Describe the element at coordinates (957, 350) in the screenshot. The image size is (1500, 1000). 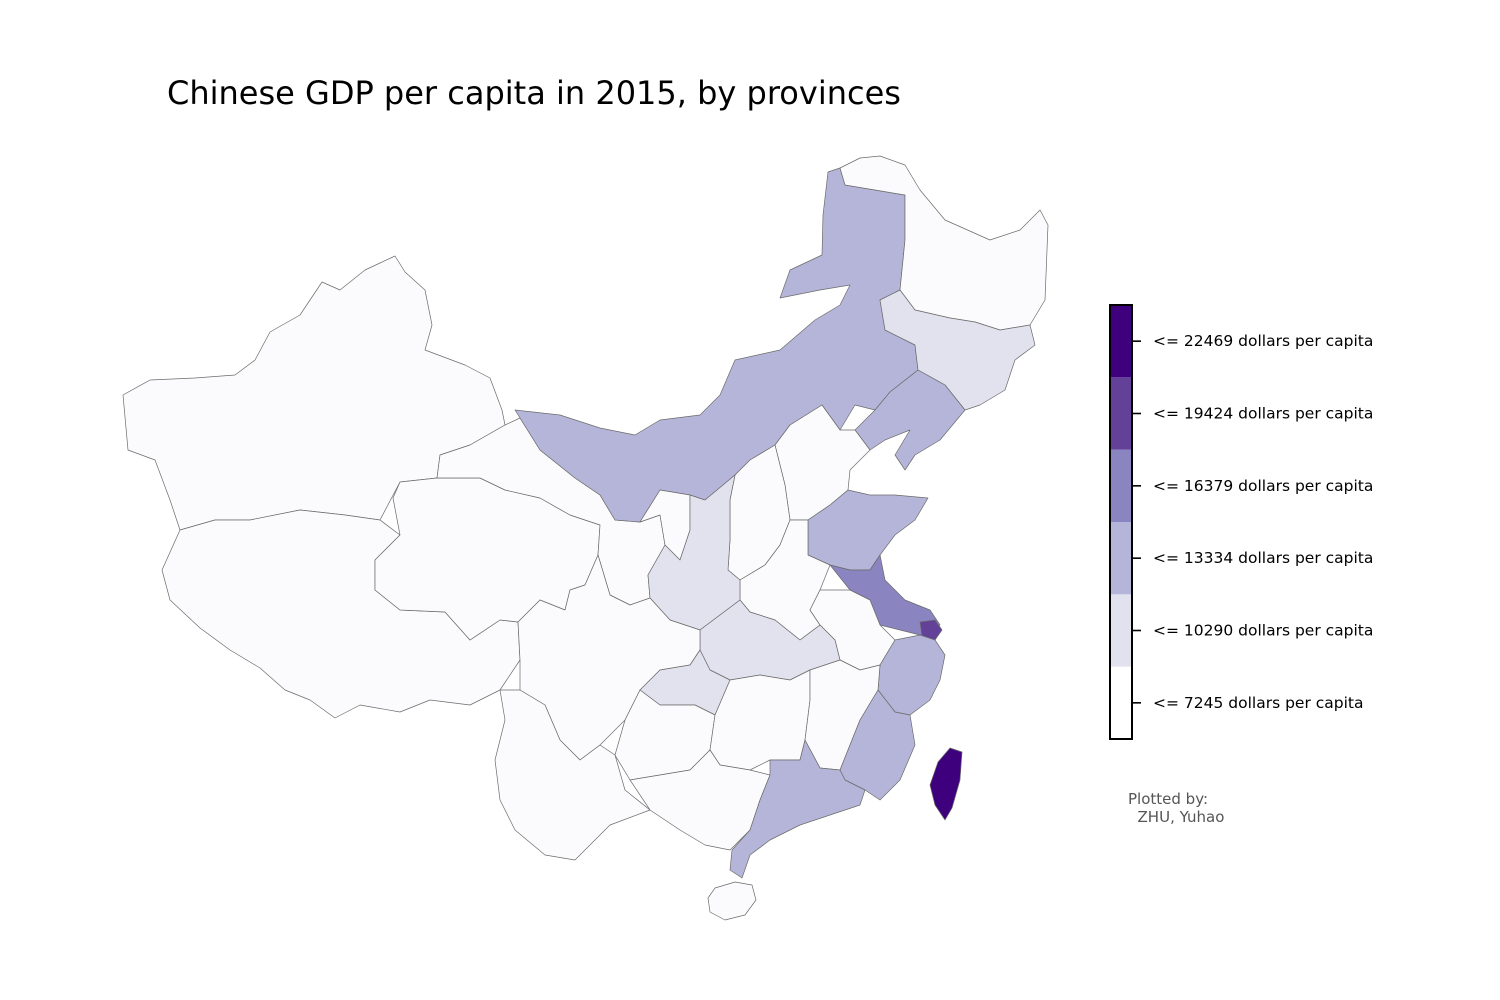
I see `province-jilin` at that location.